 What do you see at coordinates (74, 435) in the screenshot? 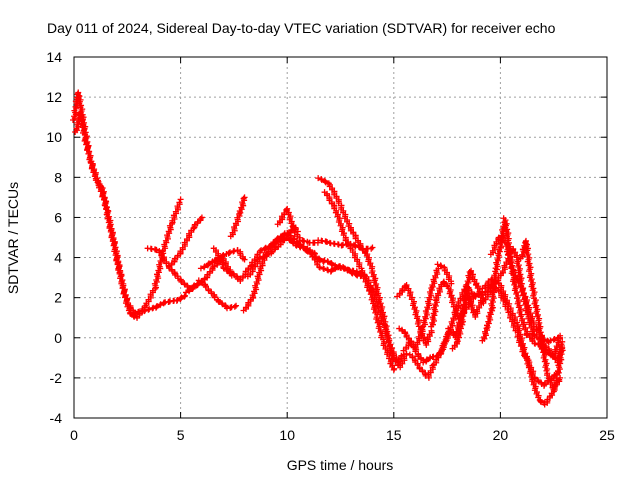
I see `x-tick-label: 0` at bounding box center [74, 435].